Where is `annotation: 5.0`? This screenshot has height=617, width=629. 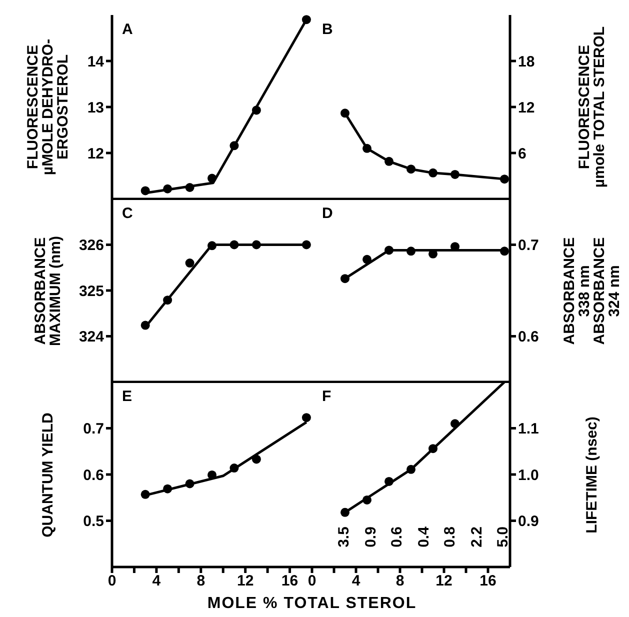
annotation: 5.0 is located at coordinates (503, 537).